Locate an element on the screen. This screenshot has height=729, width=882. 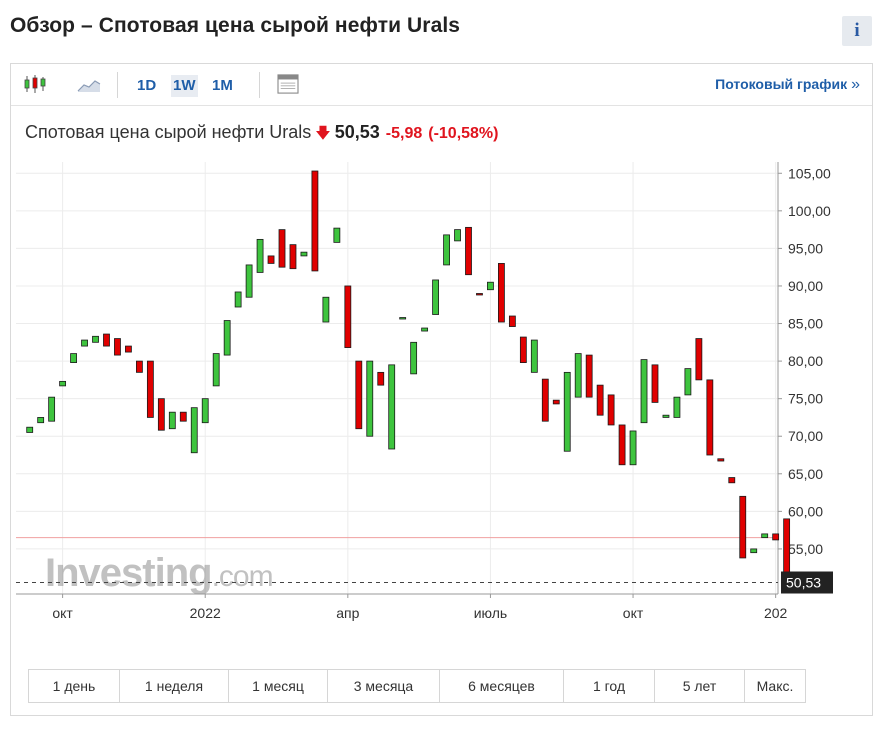
price-change-percent: (-10,58%) is located at coordinates (463, 133).